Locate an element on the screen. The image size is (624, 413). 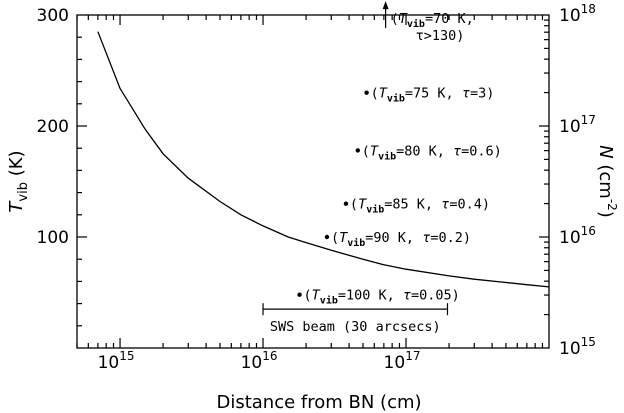
x-tick-exp: 16 is located at coordinates (269, 356).